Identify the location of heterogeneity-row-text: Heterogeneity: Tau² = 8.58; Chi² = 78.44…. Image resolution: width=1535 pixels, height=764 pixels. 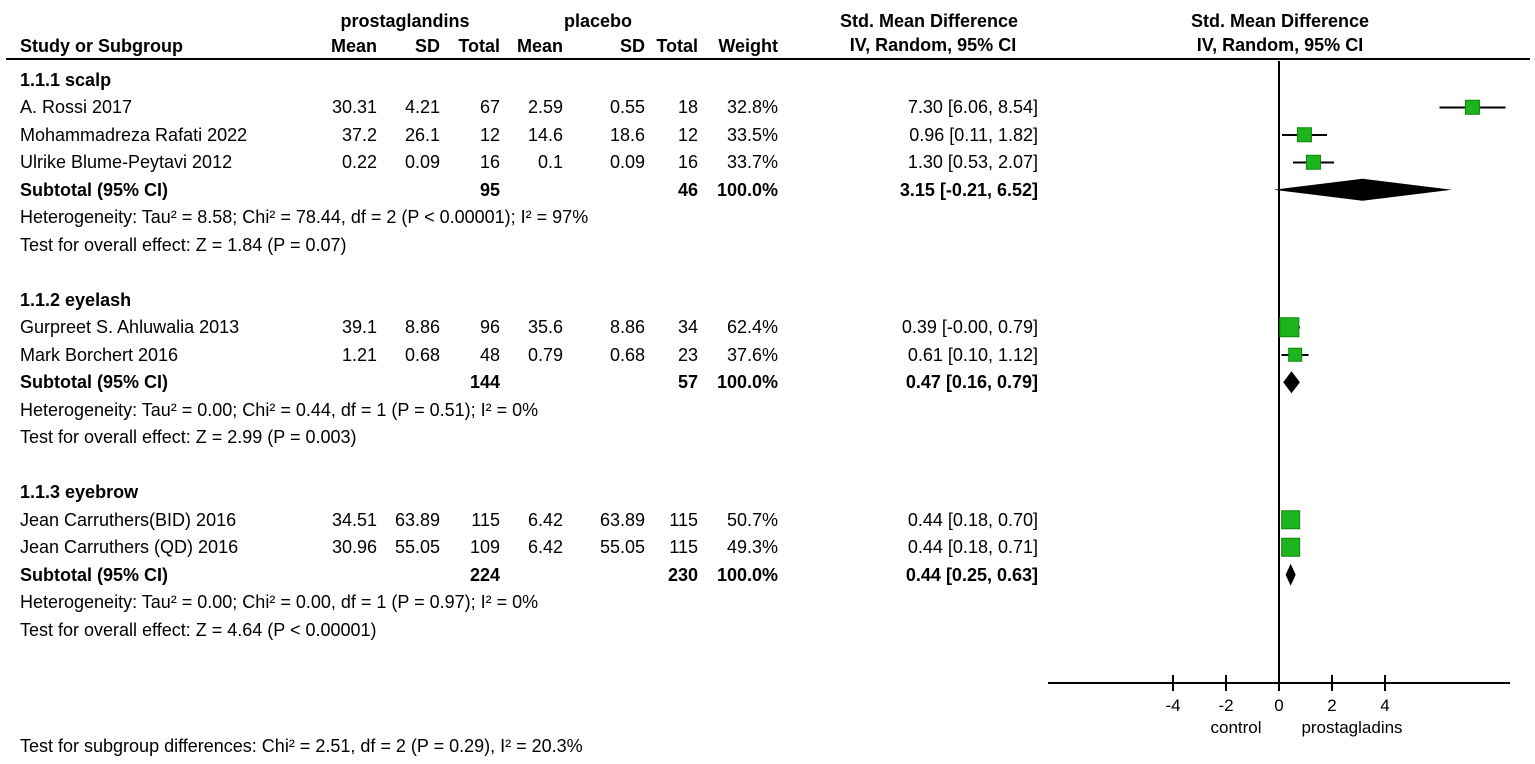
(304, 217).